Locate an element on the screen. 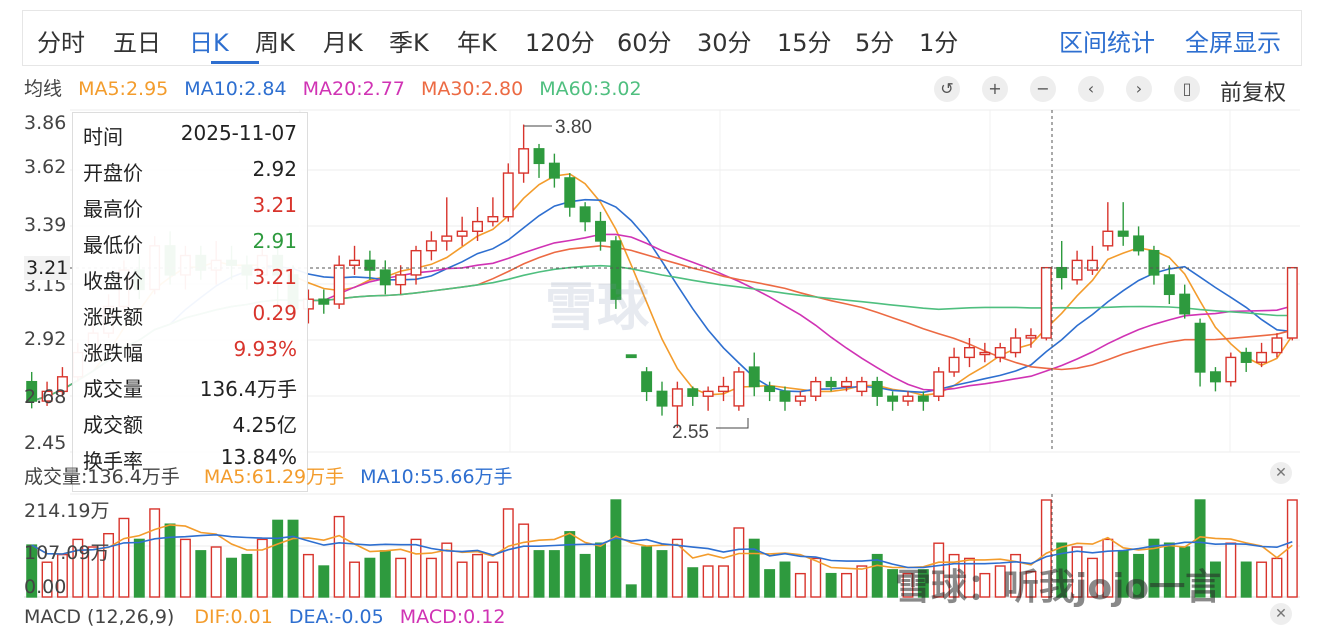  tab-60min: 60分 is located at coordinates (644, 43).